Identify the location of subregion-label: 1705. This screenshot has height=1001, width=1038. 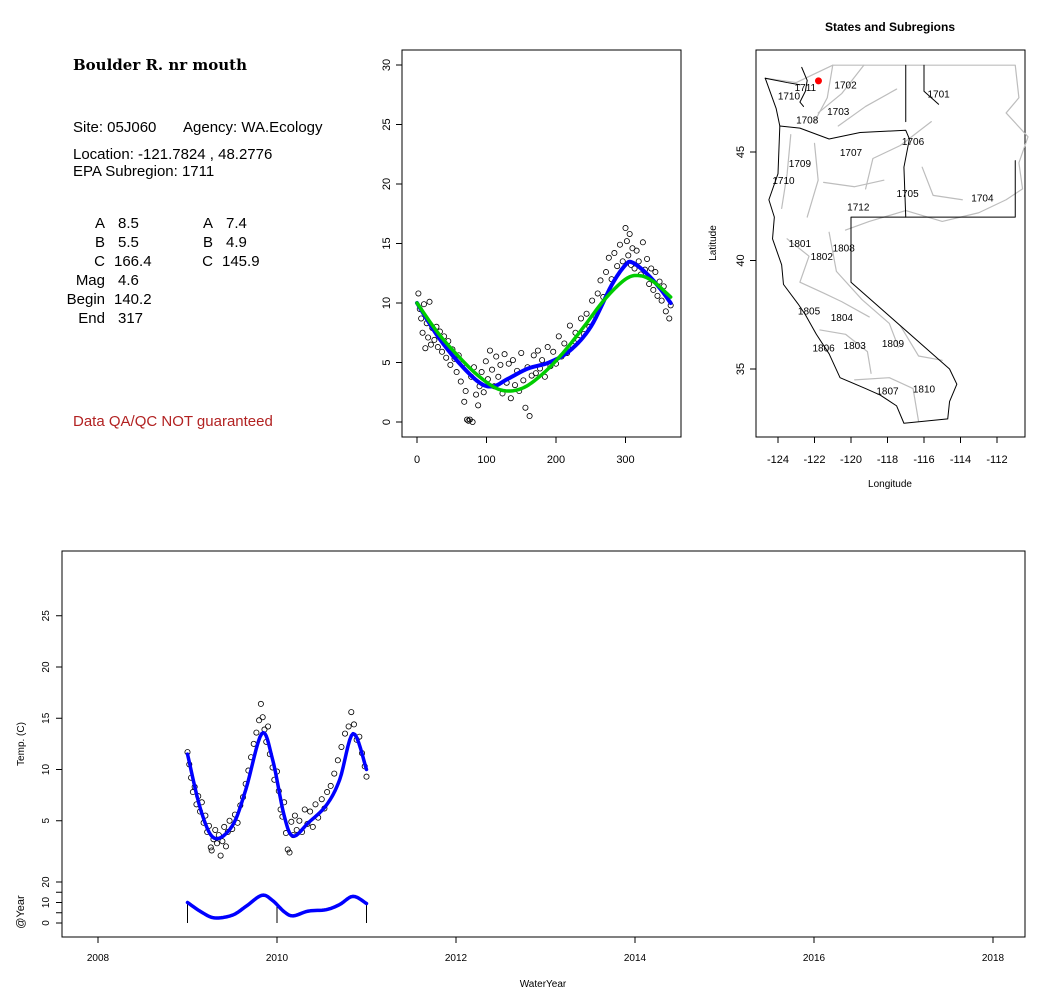
(907, 194).